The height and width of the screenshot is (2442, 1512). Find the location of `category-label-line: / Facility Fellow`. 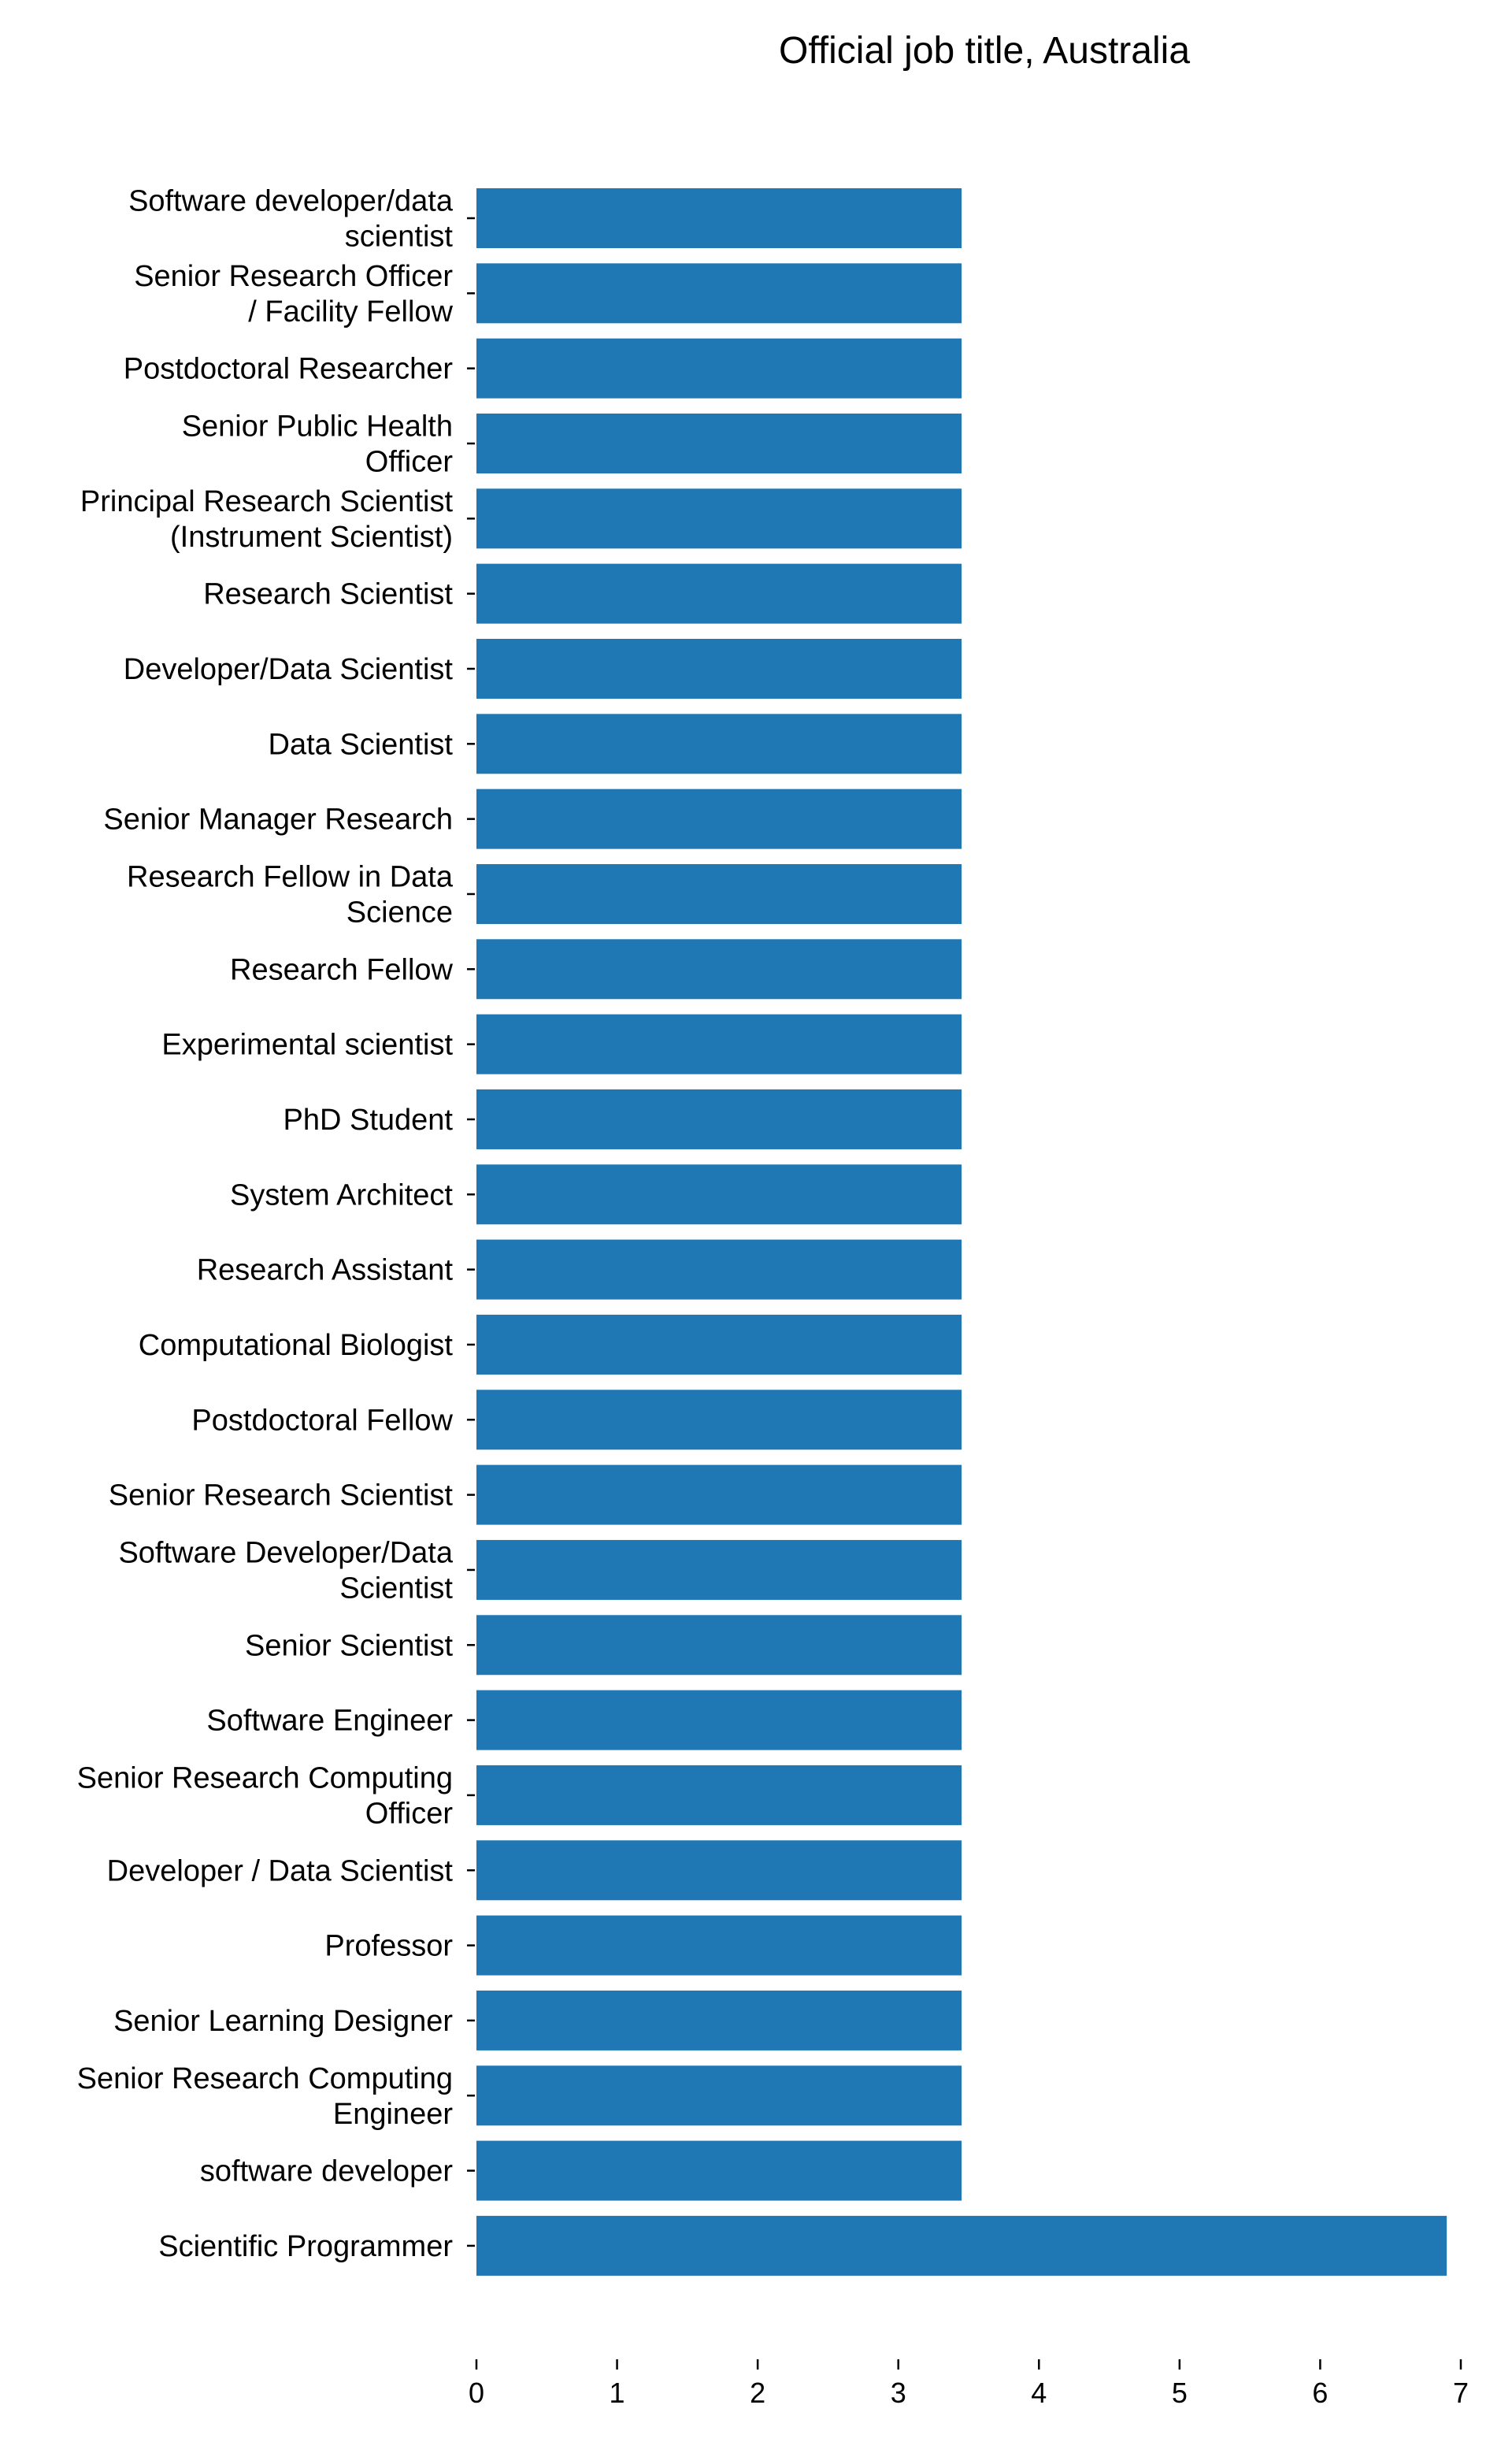

category-label-line: / Facility Fellow is located at coordinates (350, 311).